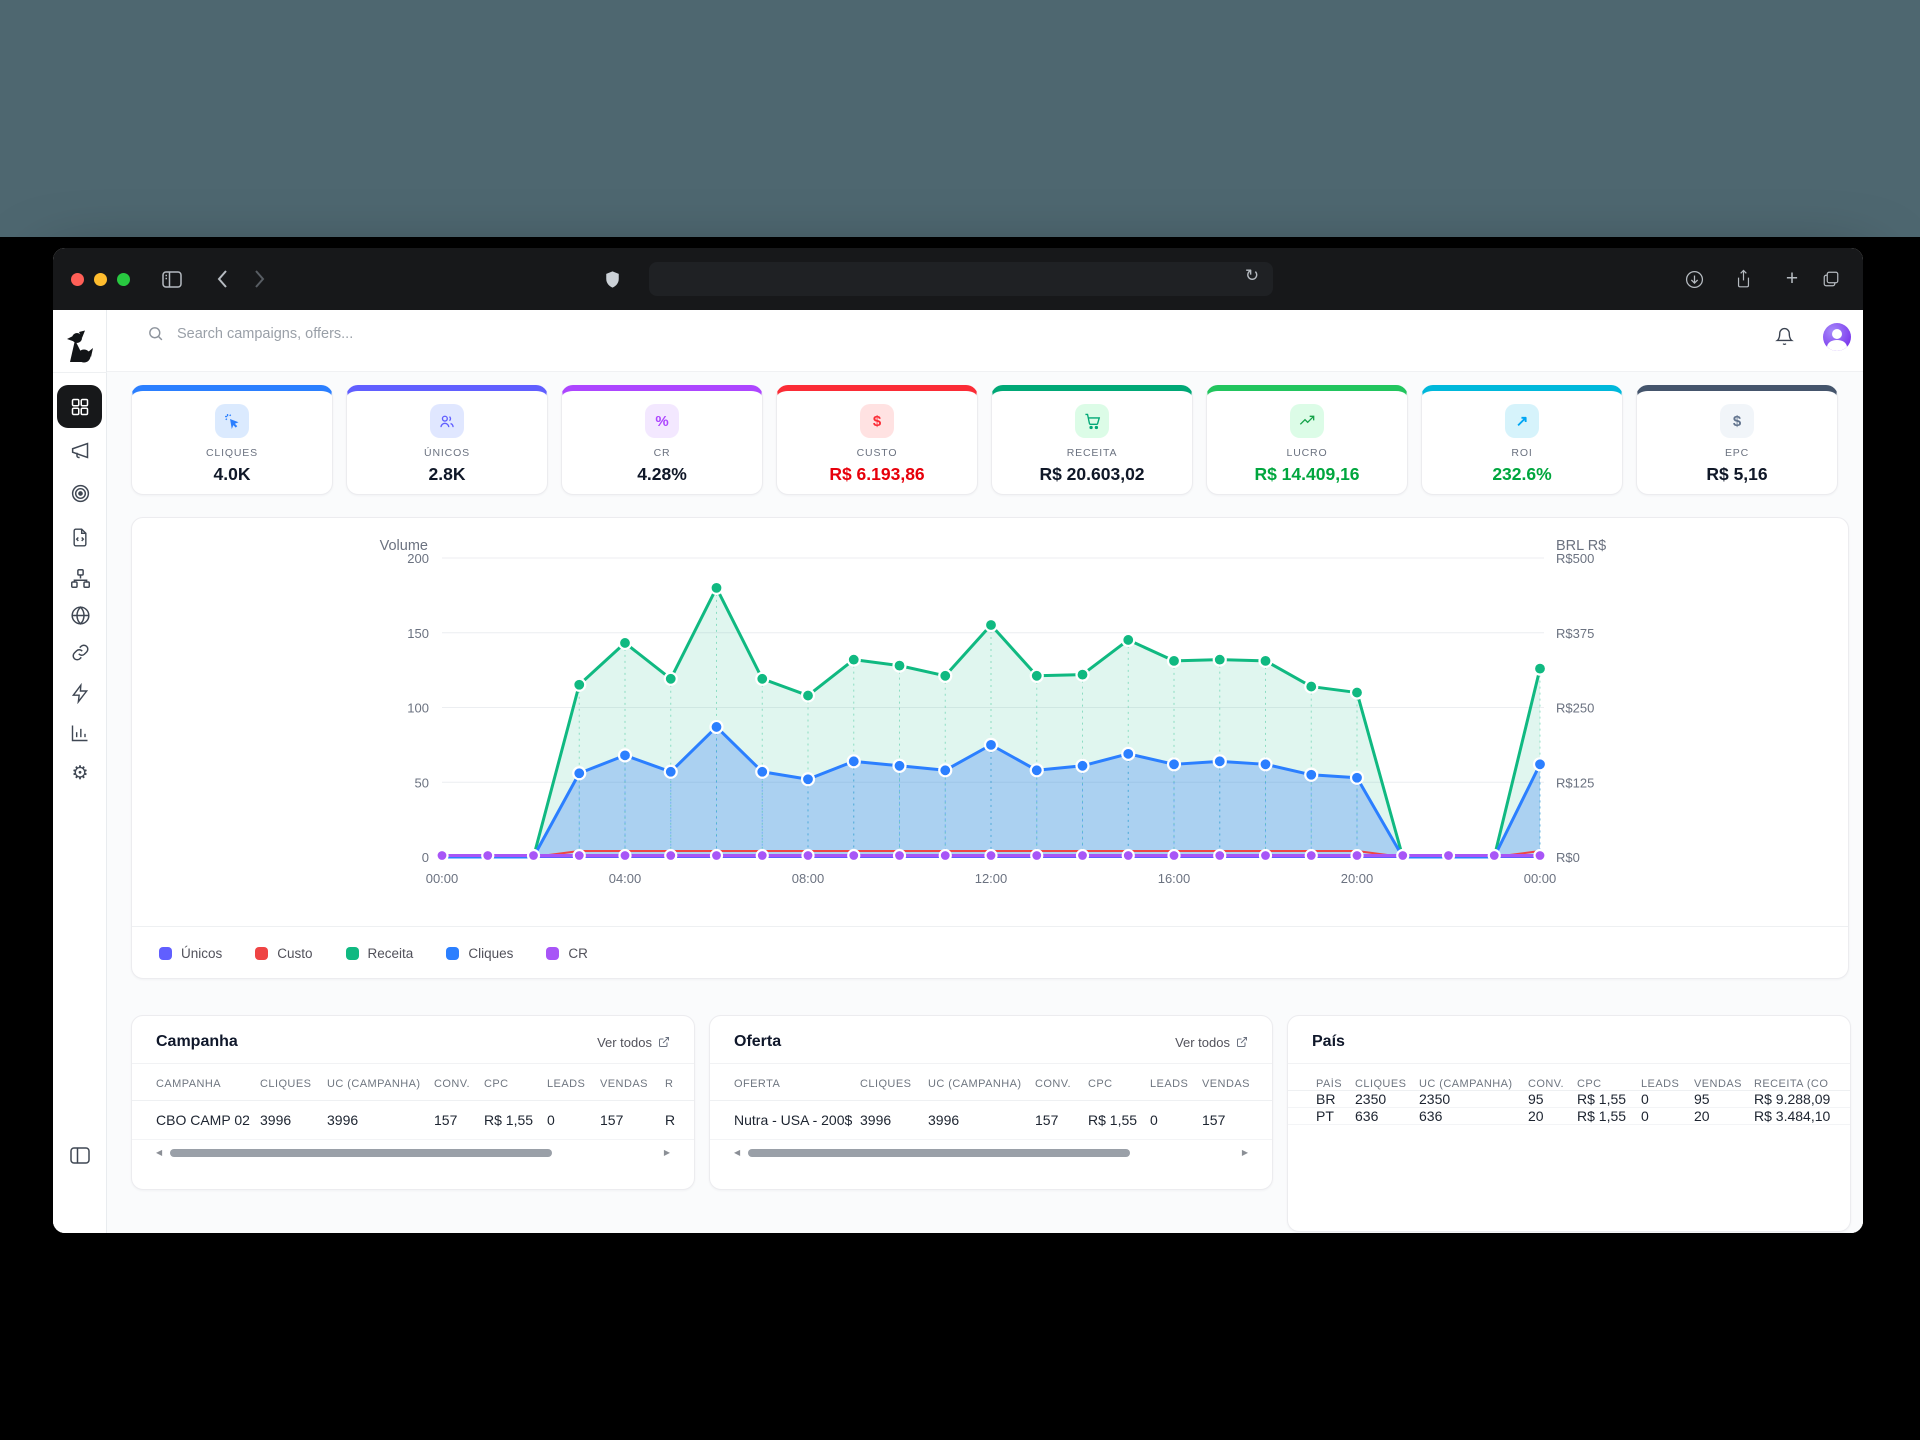 Image resolution: width=1920 pixels, height=1440 pixels. I want to click on svg-text: R$250, so click(1575, 708).